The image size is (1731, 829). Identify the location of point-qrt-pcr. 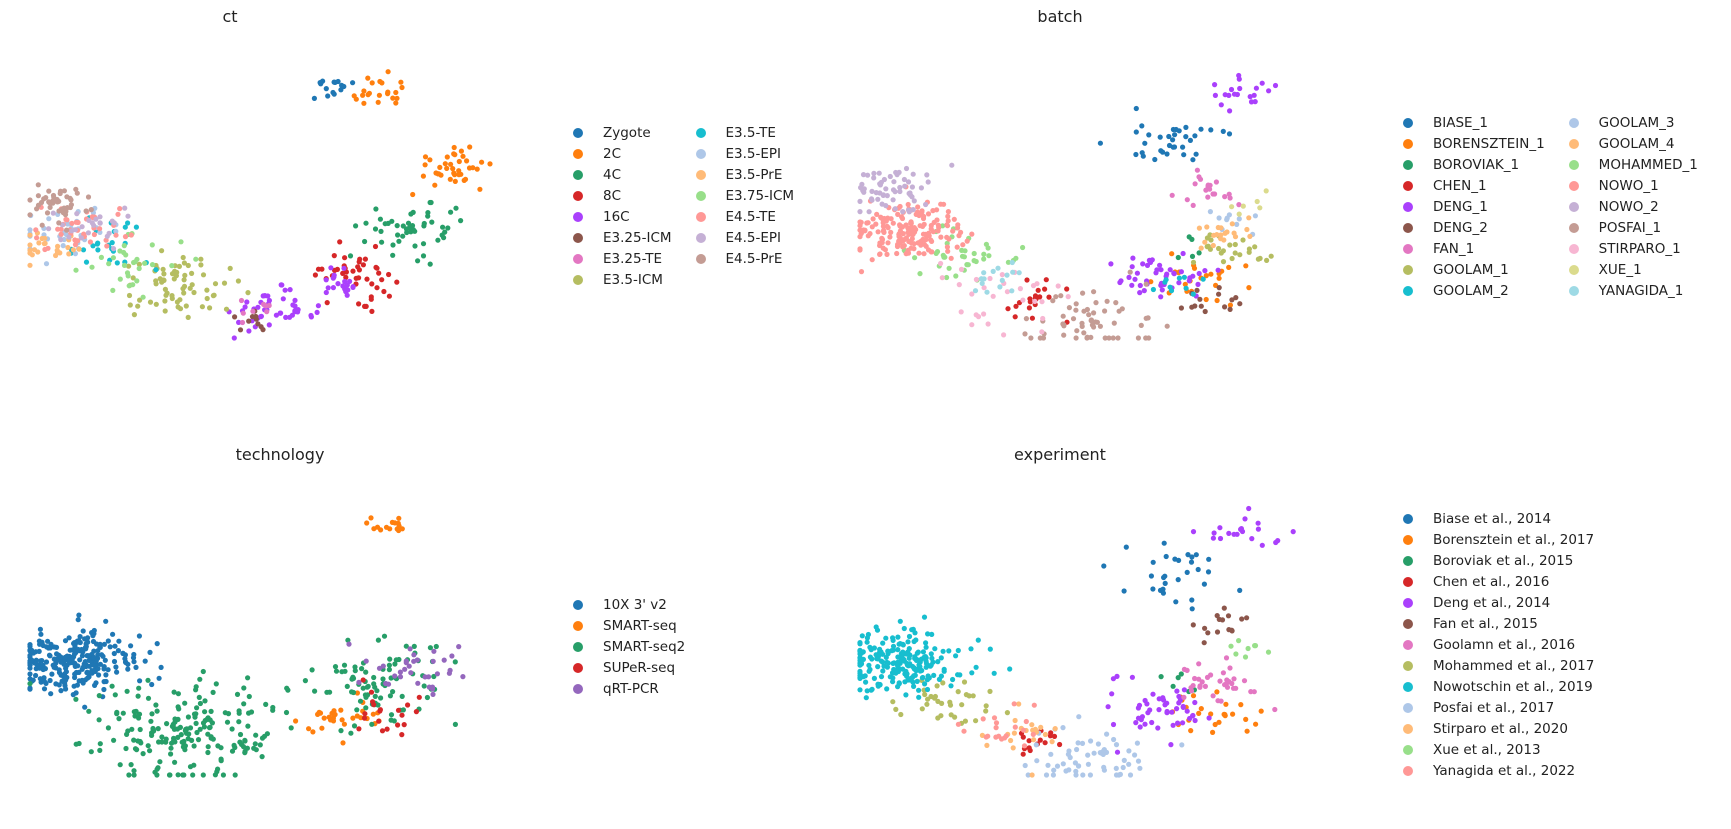
(405, 669).